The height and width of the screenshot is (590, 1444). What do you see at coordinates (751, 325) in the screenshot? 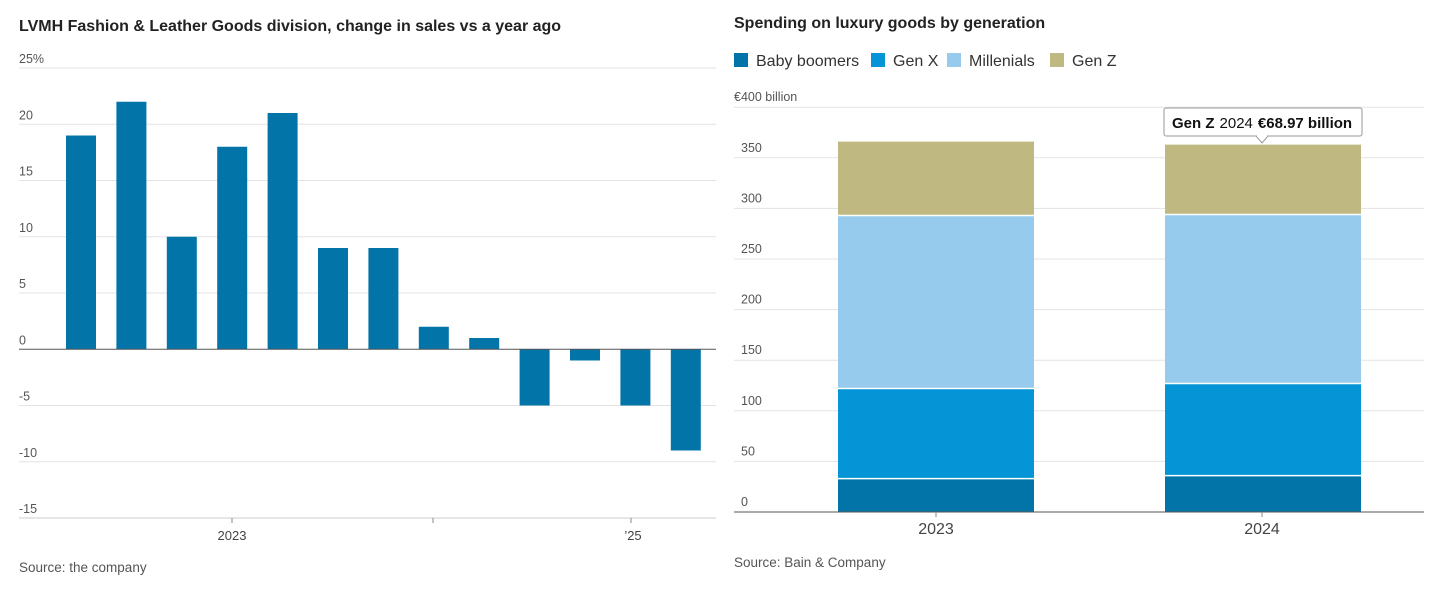
I see `y-axis-ticks: 350 300 250 200 150 100 50 0` at bounding box center [751, 325].